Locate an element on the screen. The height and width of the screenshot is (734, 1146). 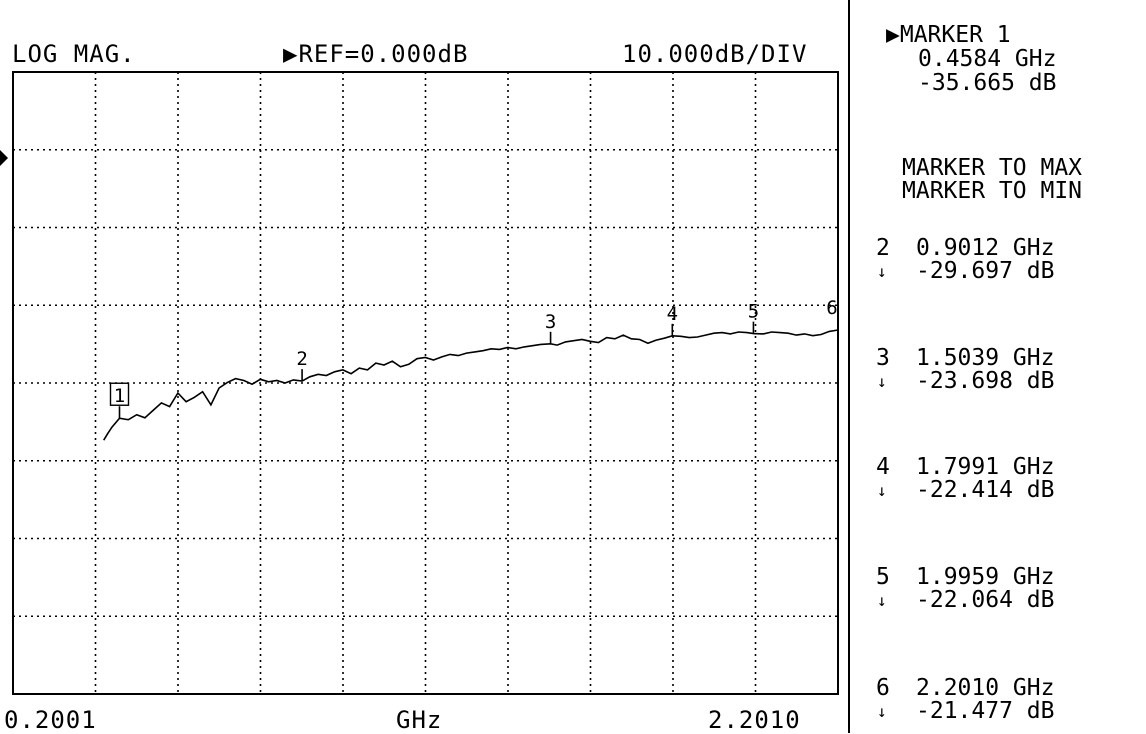
active-marker-amplitude: -35.665 dB is located at coordinates (987, 83).